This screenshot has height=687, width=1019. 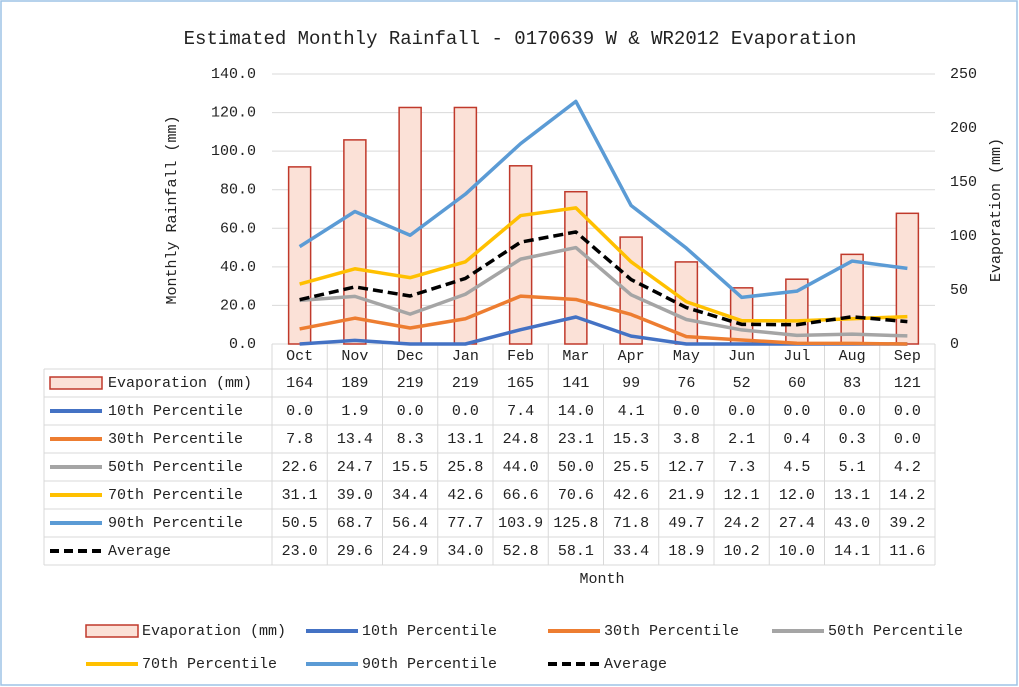 I want to click on table-cell: 15.3, so click(x=631, y=439).